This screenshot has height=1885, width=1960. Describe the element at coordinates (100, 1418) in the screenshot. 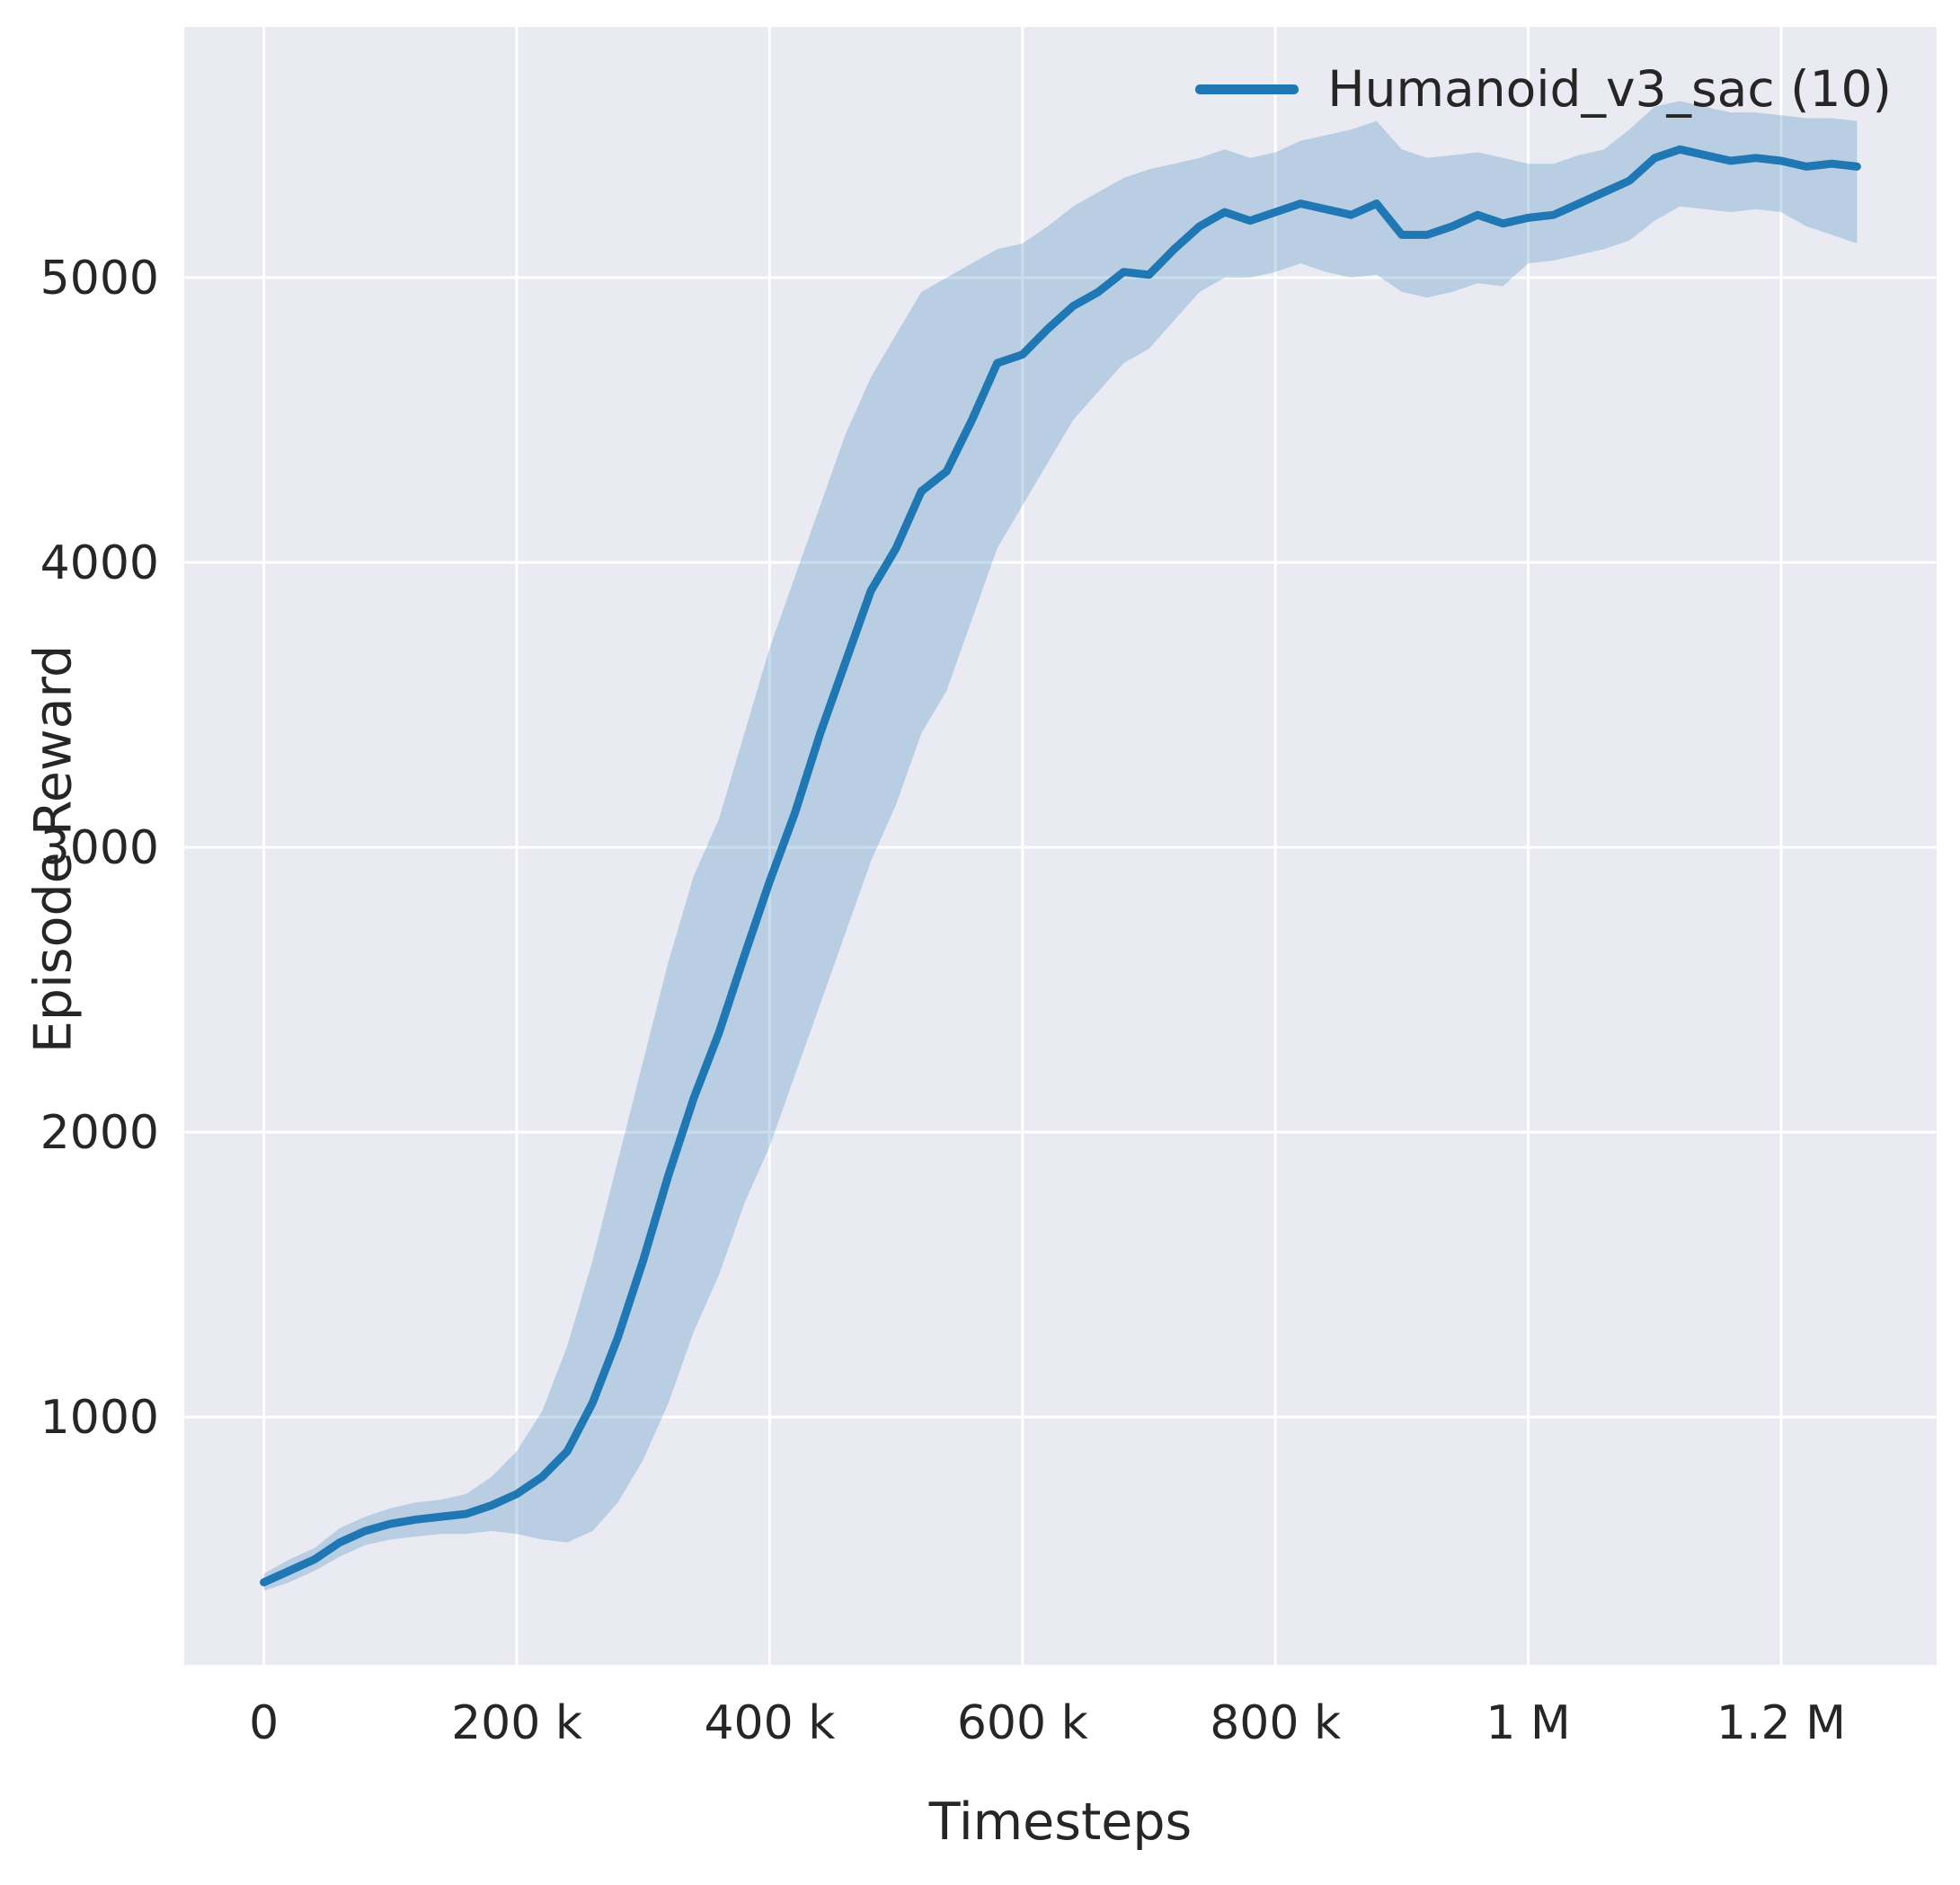

I see `y-tick-label: 1000` at that location.